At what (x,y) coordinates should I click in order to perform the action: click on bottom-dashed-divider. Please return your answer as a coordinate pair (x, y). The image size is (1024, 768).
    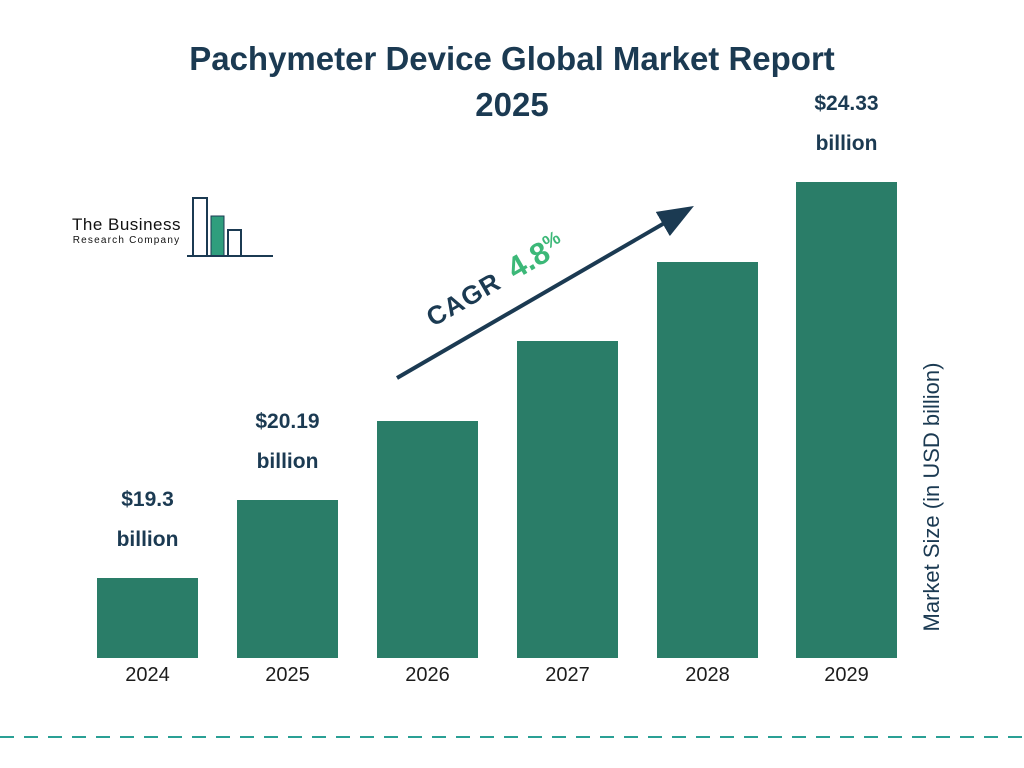
    Looking at the image, I should click on (512, 737).